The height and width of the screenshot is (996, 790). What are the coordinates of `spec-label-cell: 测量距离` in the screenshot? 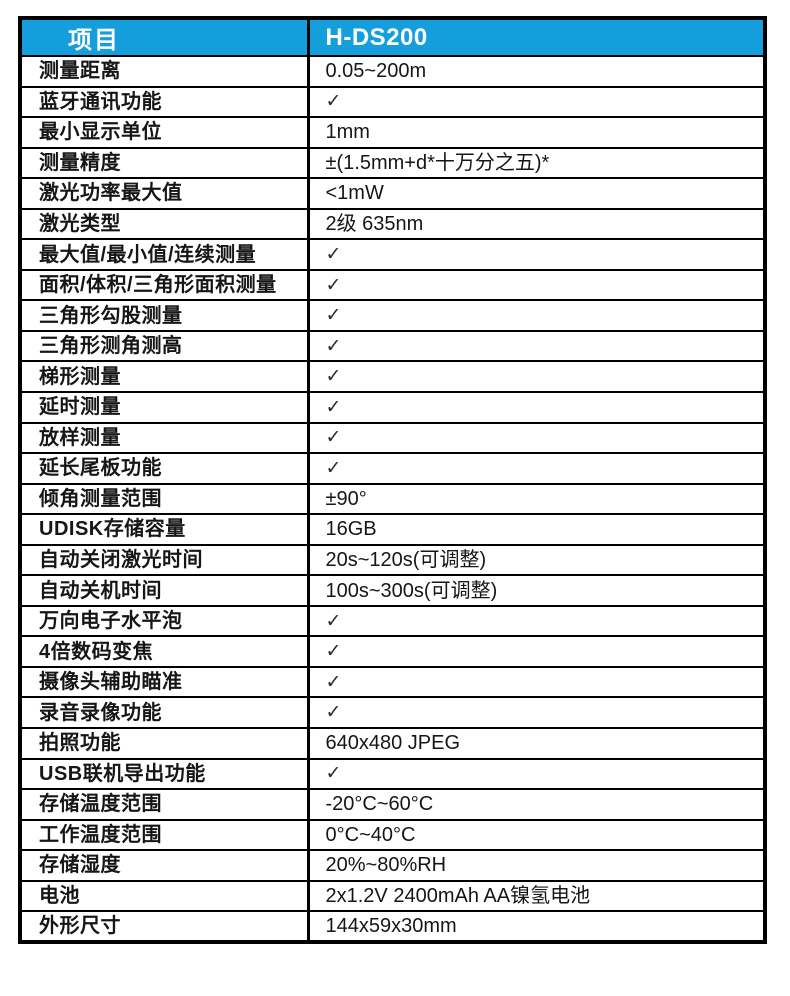 It's located at (164, 71).